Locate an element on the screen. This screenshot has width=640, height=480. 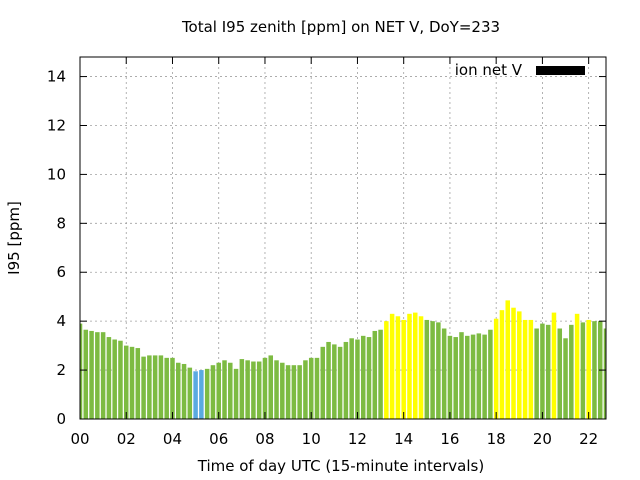
y-tick-label: 12 is located at coordinates (56, 125).